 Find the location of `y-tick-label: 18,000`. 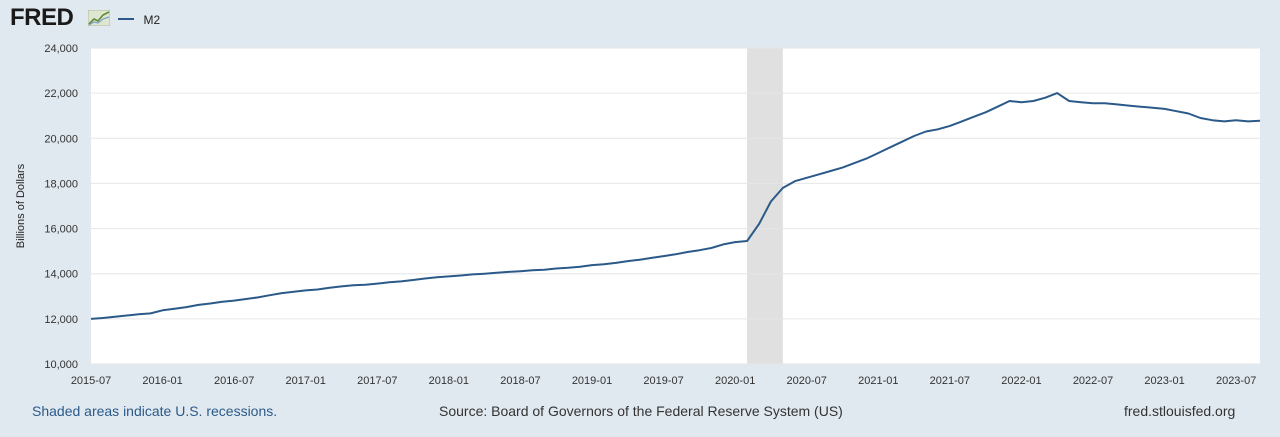

y-tick-label: 18,000 is located at coordinates (61, 184).